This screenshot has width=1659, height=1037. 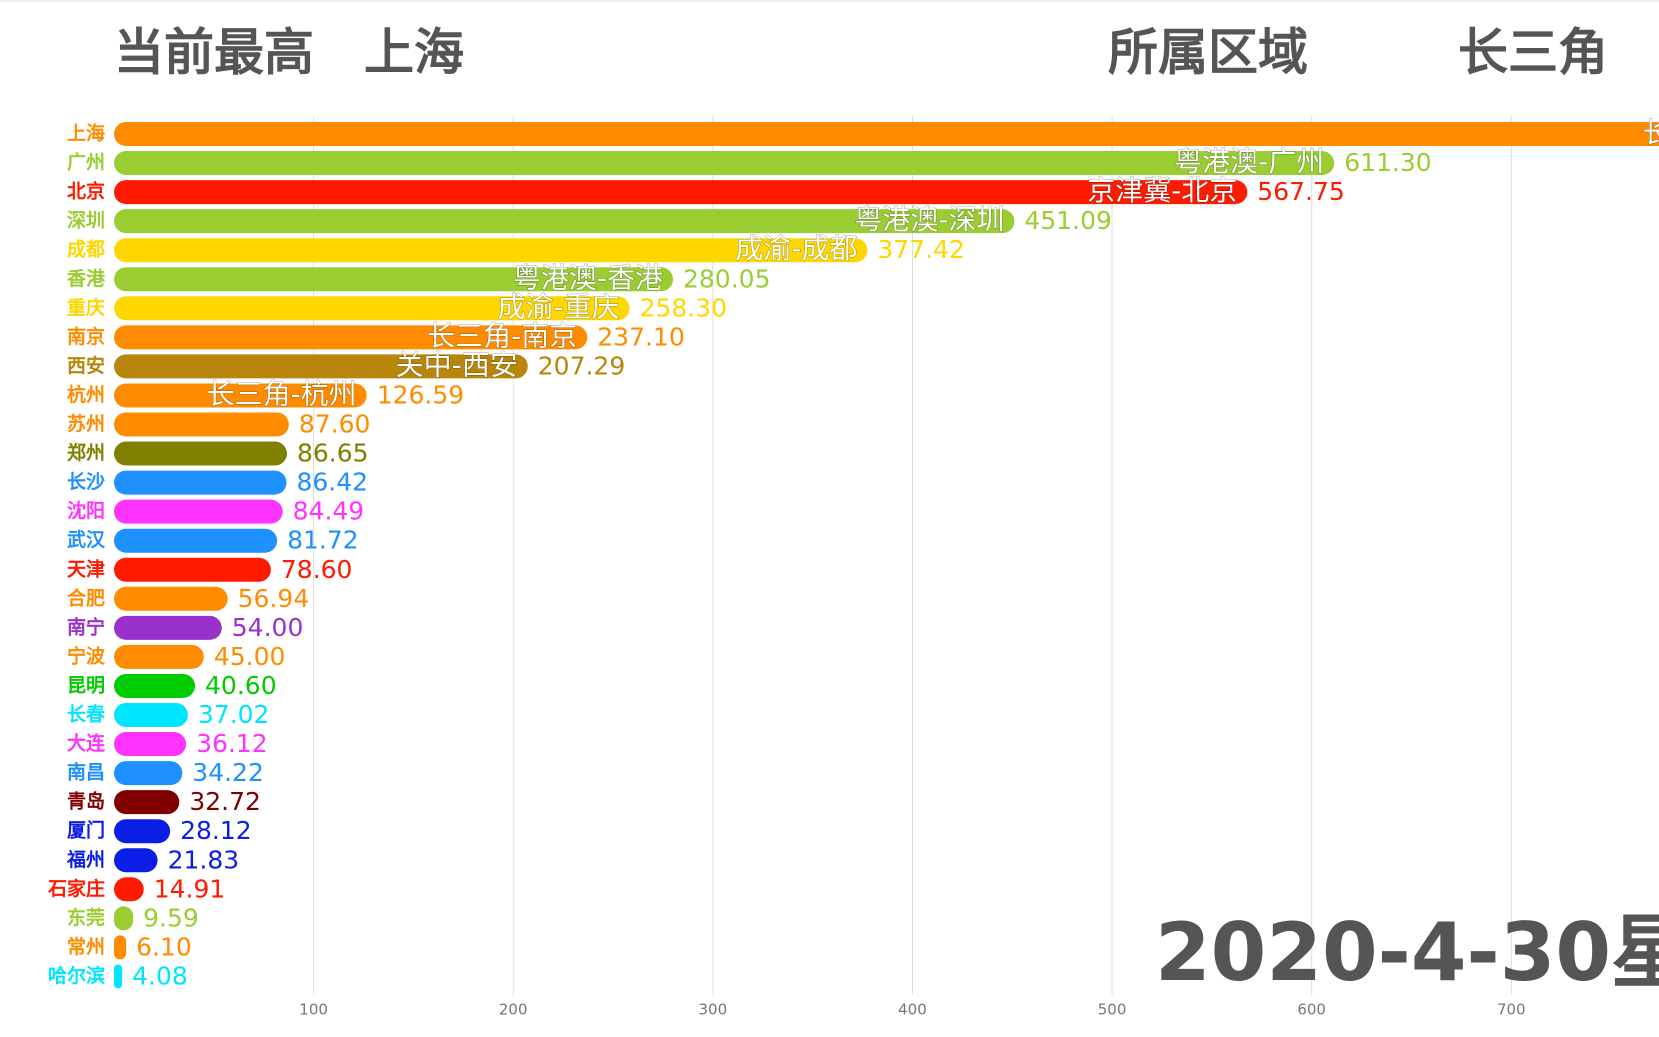 I want to click on x-tick-label: 500, so click(x=1112, y=1010).